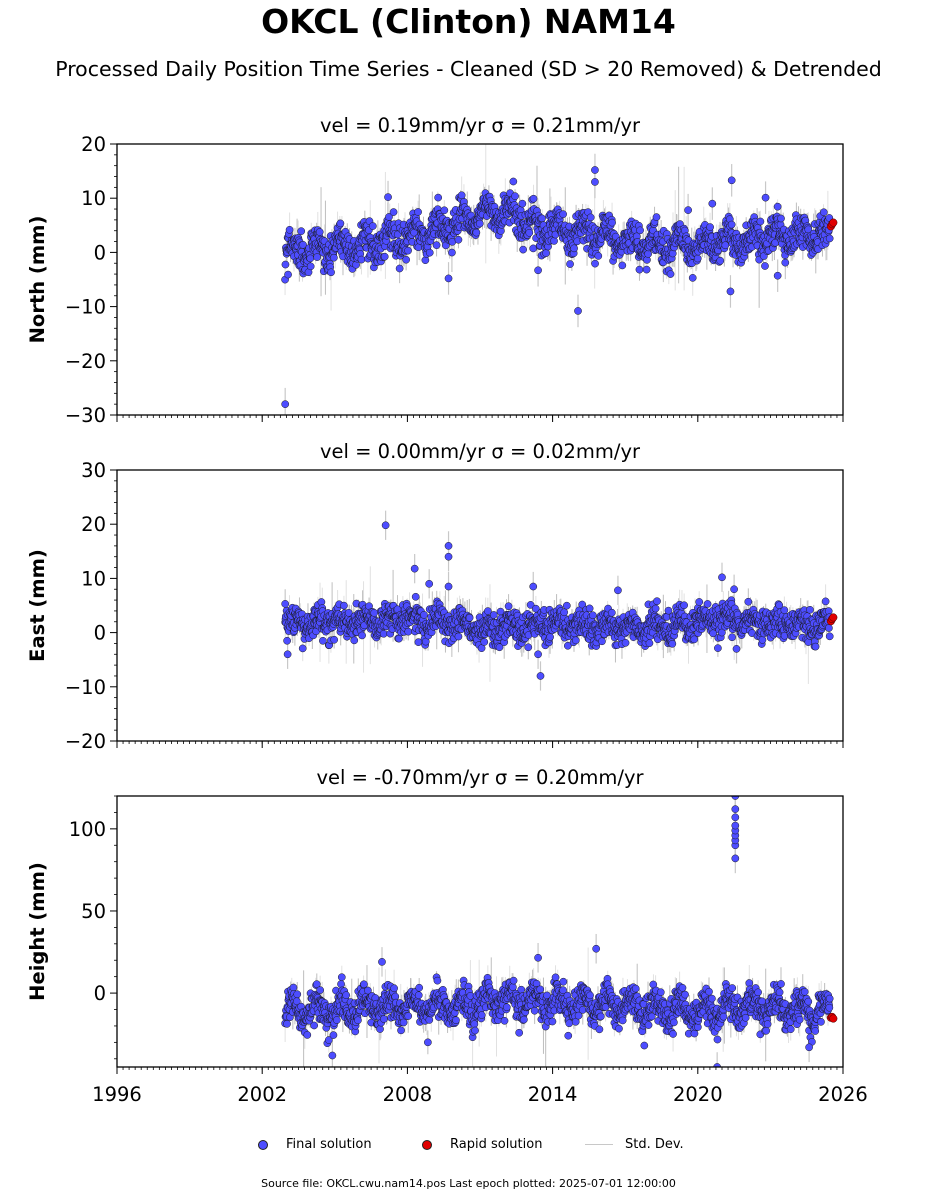 The height and width of the screenshot is (1200, 937). What do you see at coordinates (85, 687) in the screenshot?
I see `y-tick-label: −10` at bounding box center [85, 687].